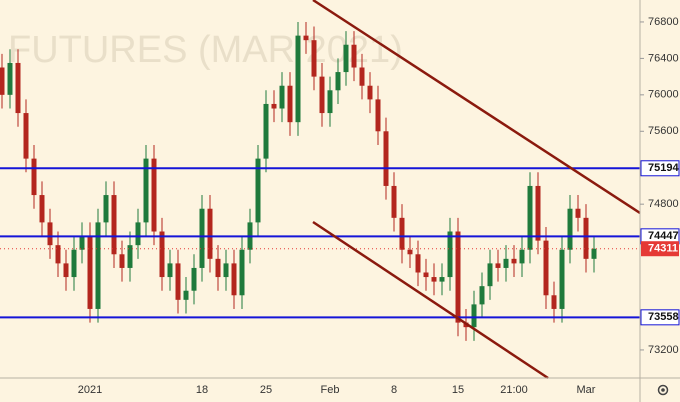 This screenshot has width=680, height=402. I want to click on watermark: FUTURES (MAR 2021), so click(205, 50).